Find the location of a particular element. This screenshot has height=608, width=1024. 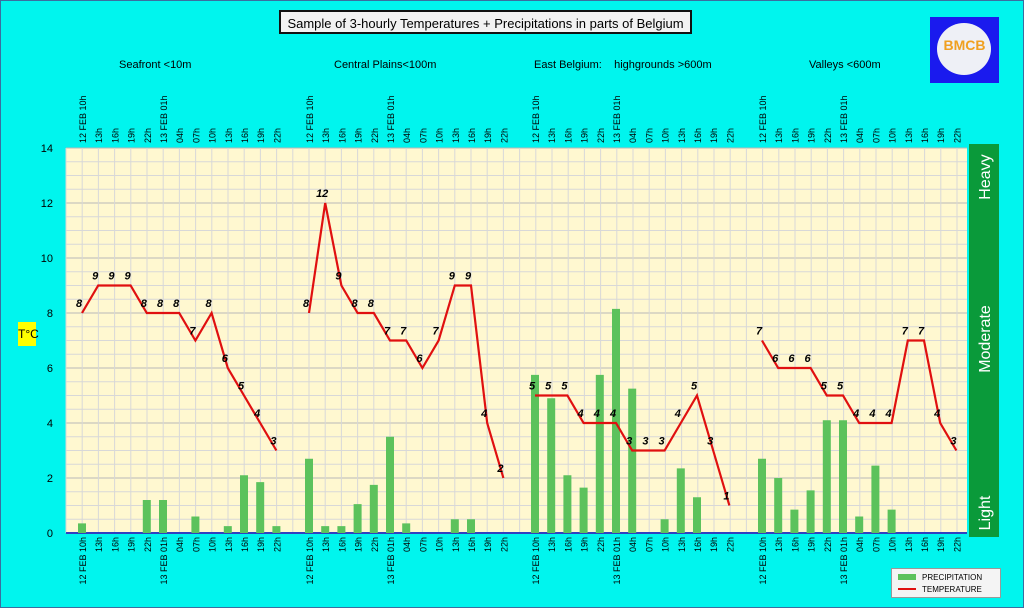

y-tick-label: 10 is located at coordinates (47, 259).